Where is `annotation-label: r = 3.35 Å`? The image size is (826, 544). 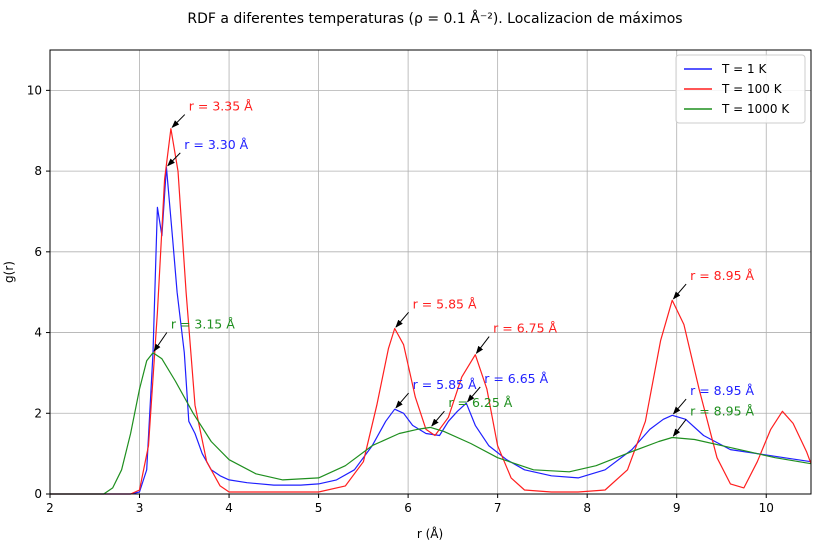 annotation-label: r = 3.35 Å is located at coordinates (221, 106).